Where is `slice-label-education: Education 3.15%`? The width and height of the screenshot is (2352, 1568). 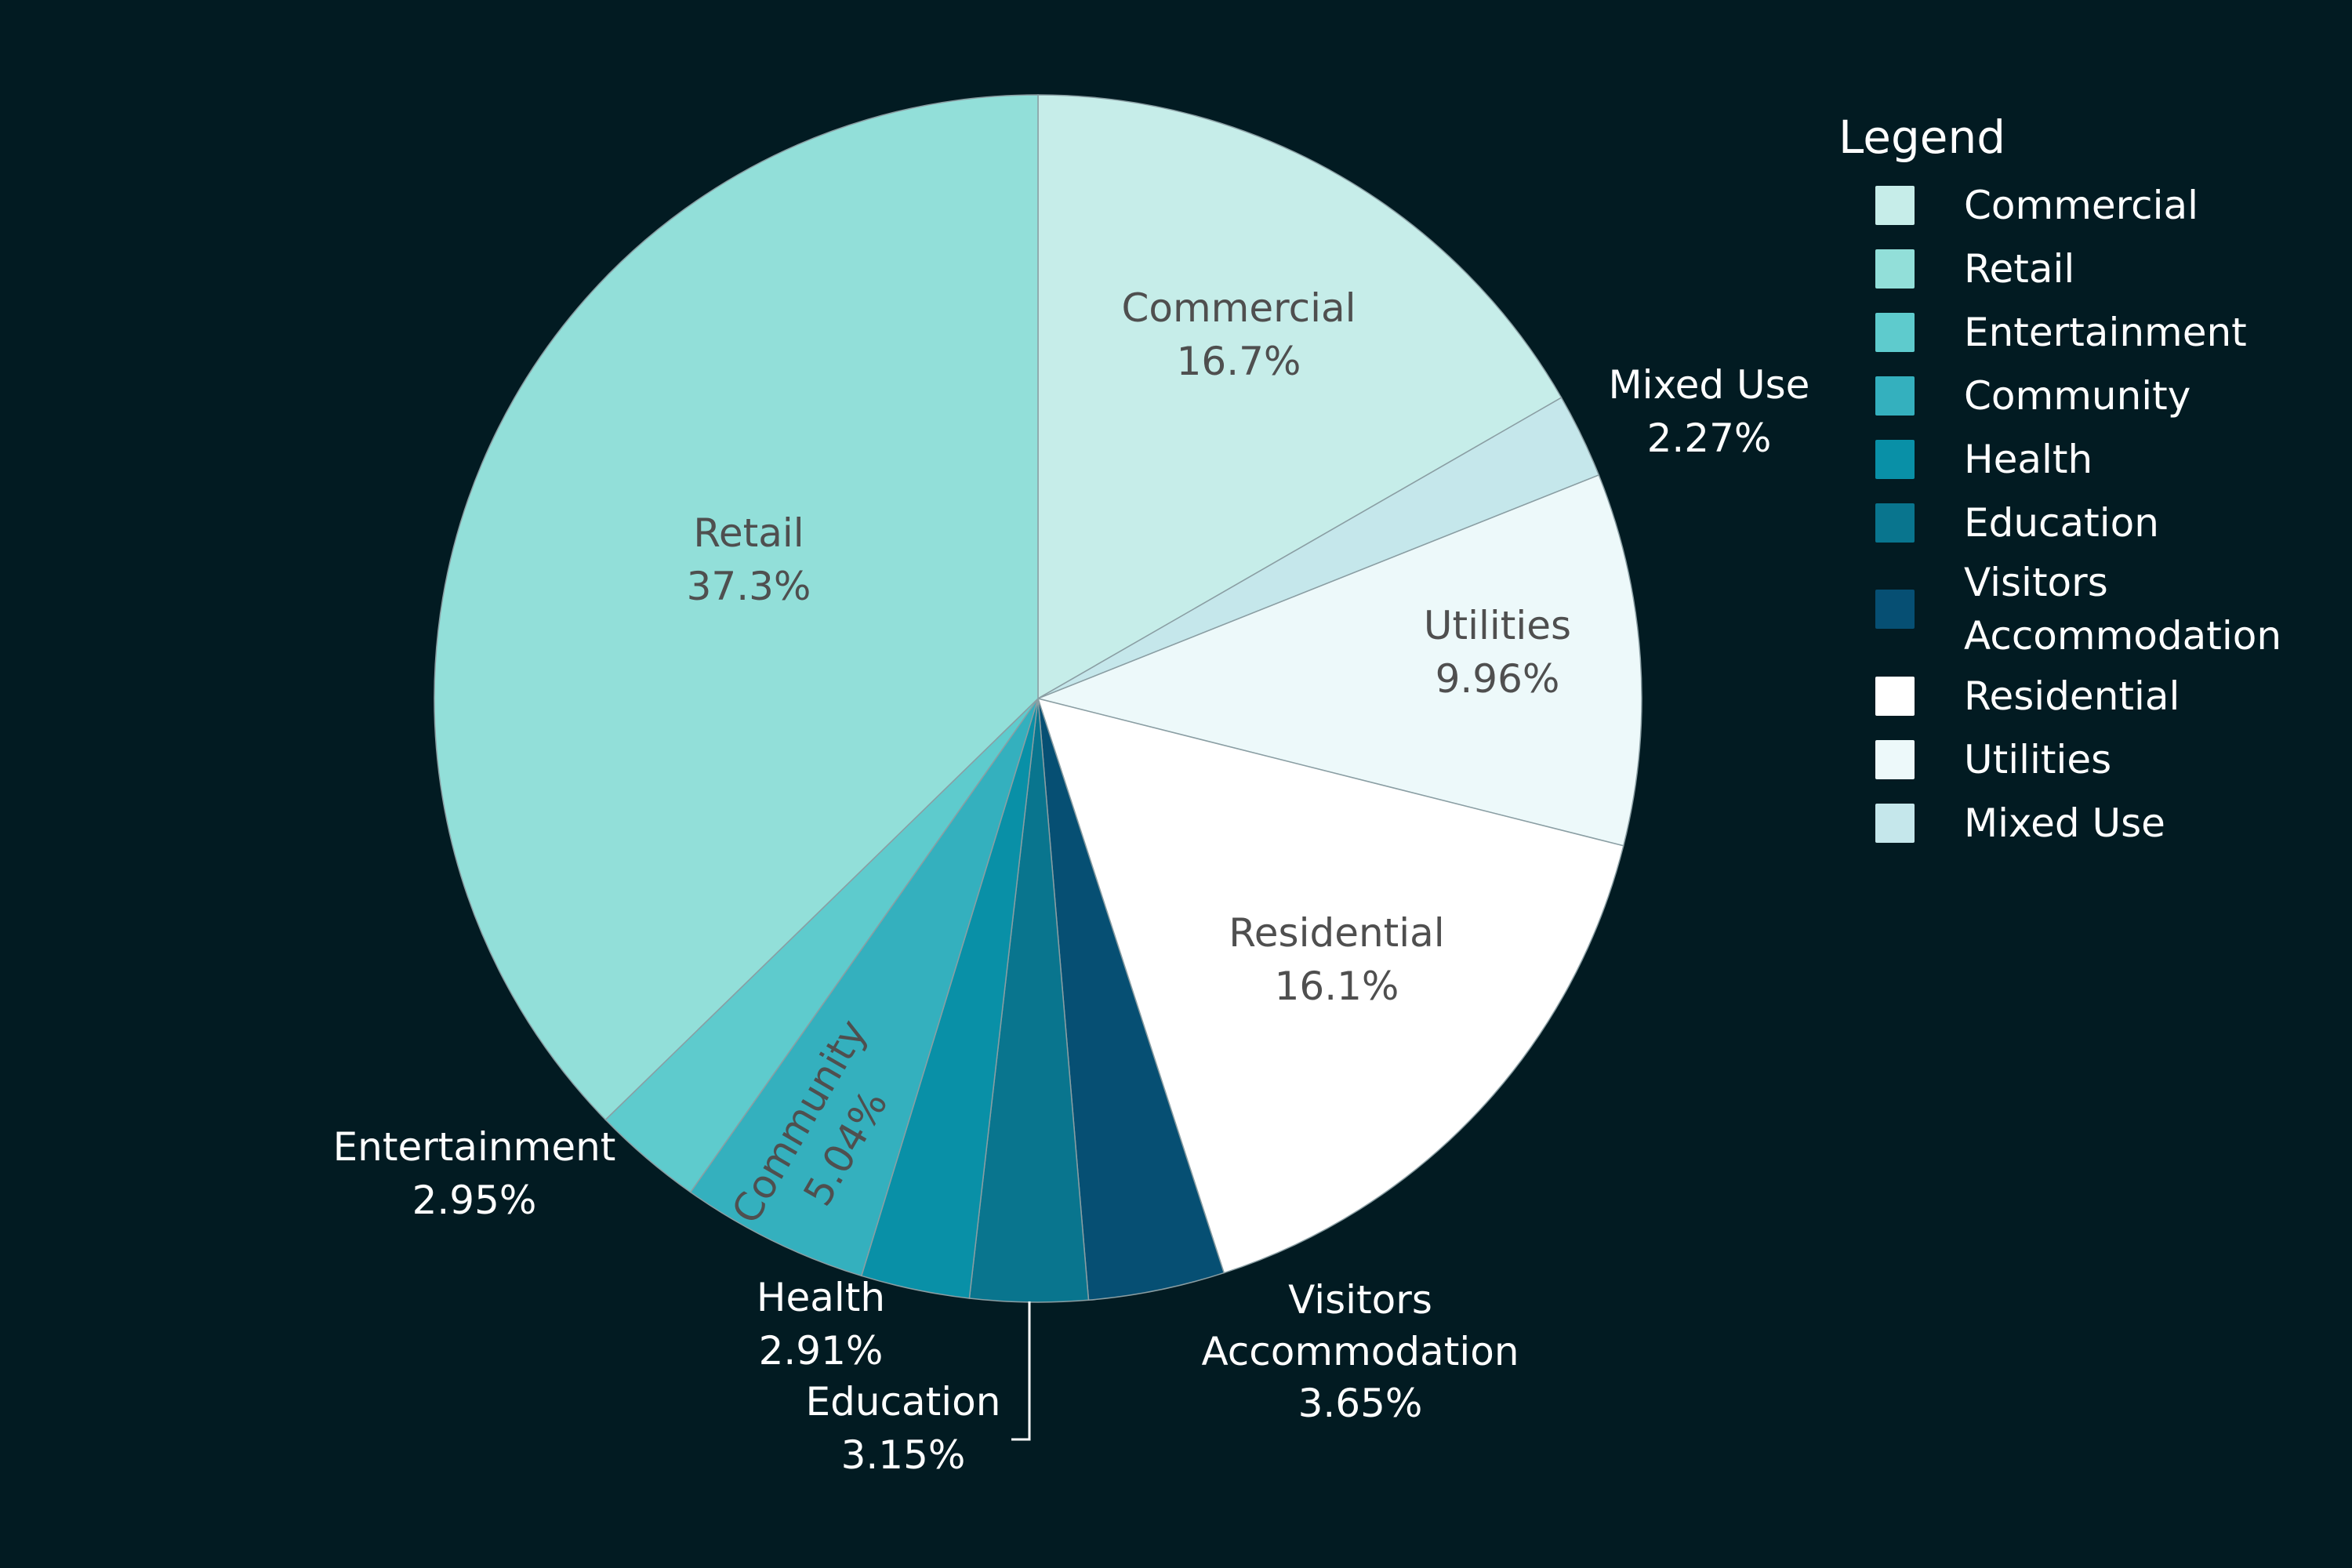 slice-label-education: Education 3.15% is located at coordinates (904, 1428).